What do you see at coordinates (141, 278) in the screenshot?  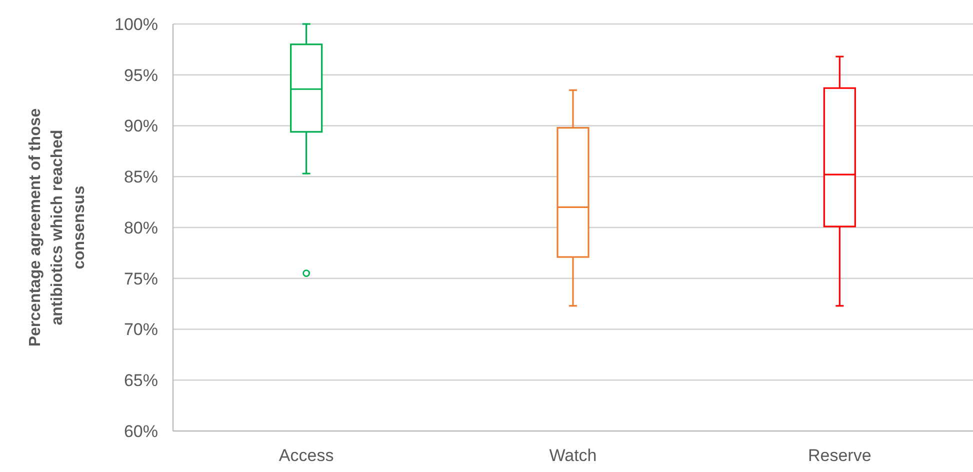 I see `y-tick-label: 75%` at bounding box center [141, 278].